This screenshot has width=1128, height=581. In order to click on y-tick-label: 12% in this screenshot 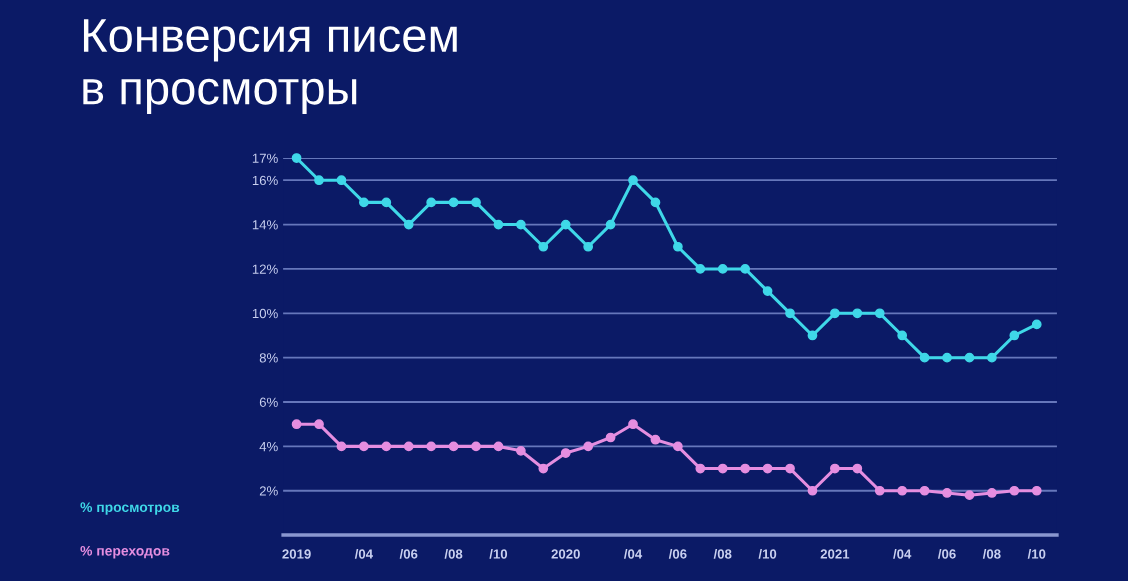, I will do `click(265, 269)`.